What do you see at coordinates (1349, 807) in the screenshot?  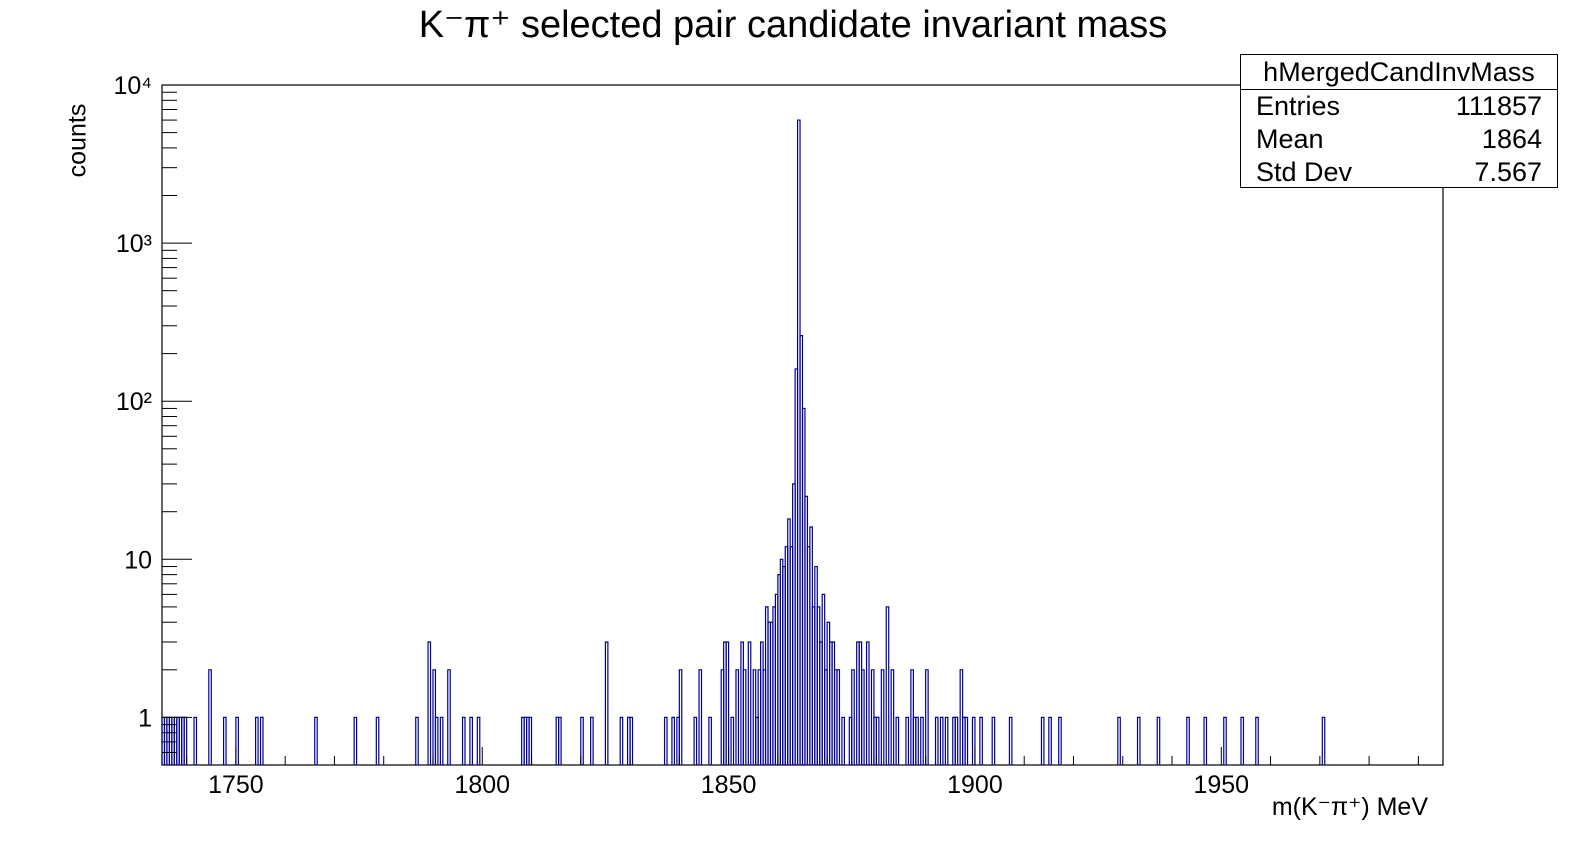 I see `x-axis-label: m(K⁻π⁺) MeV` at bounding box center [1349, 807].